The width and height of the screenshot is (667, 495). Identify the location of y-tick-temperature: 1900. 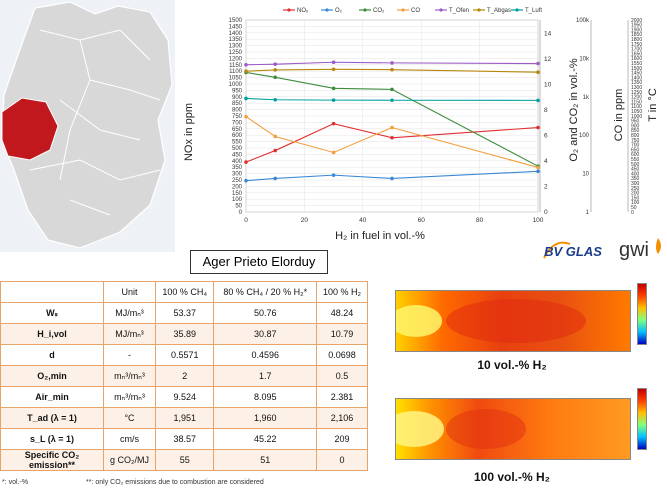
(636, 30).